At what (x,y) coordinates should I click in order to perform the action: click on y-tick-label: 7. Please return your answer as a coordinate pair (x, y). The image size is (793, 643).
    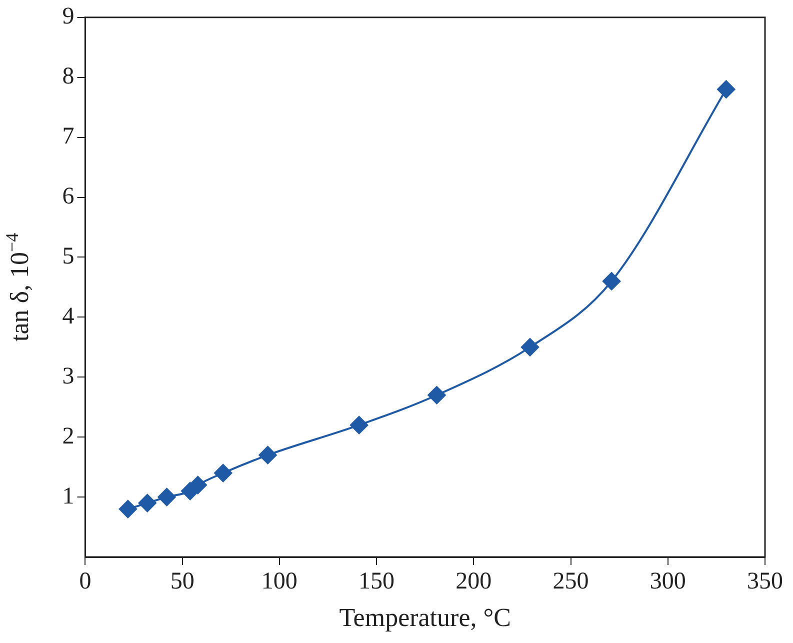
    Looking at the image, I should click on (68, 137).